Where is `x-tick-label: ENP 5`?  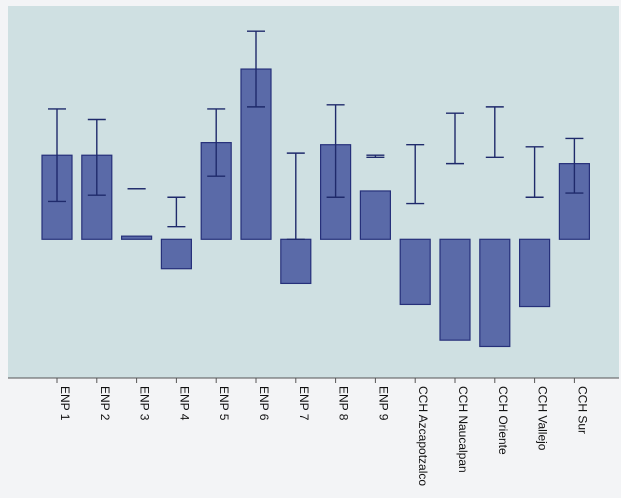 x-tick-label: ENP 5 is located at coordinates (224, 403).